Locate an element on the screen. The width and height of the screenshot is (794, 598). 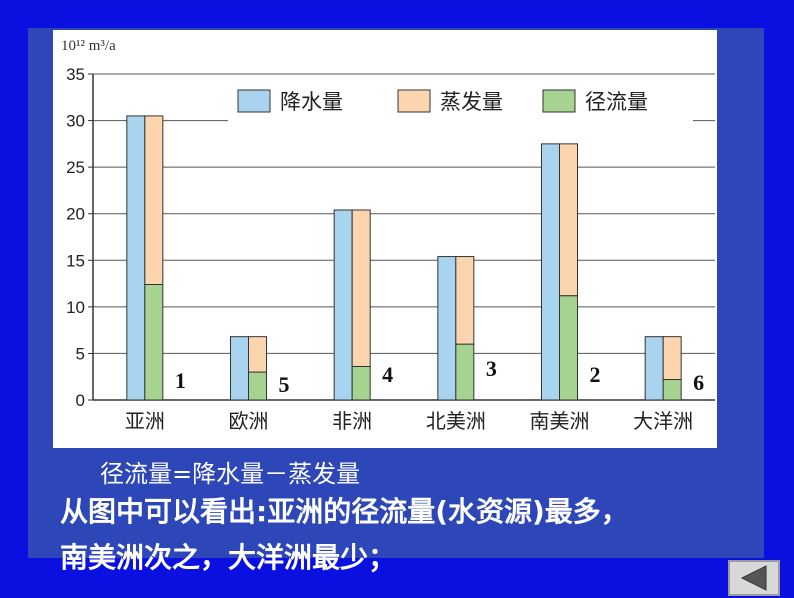
rank-label: 1 is located at coordinates (180, 380).